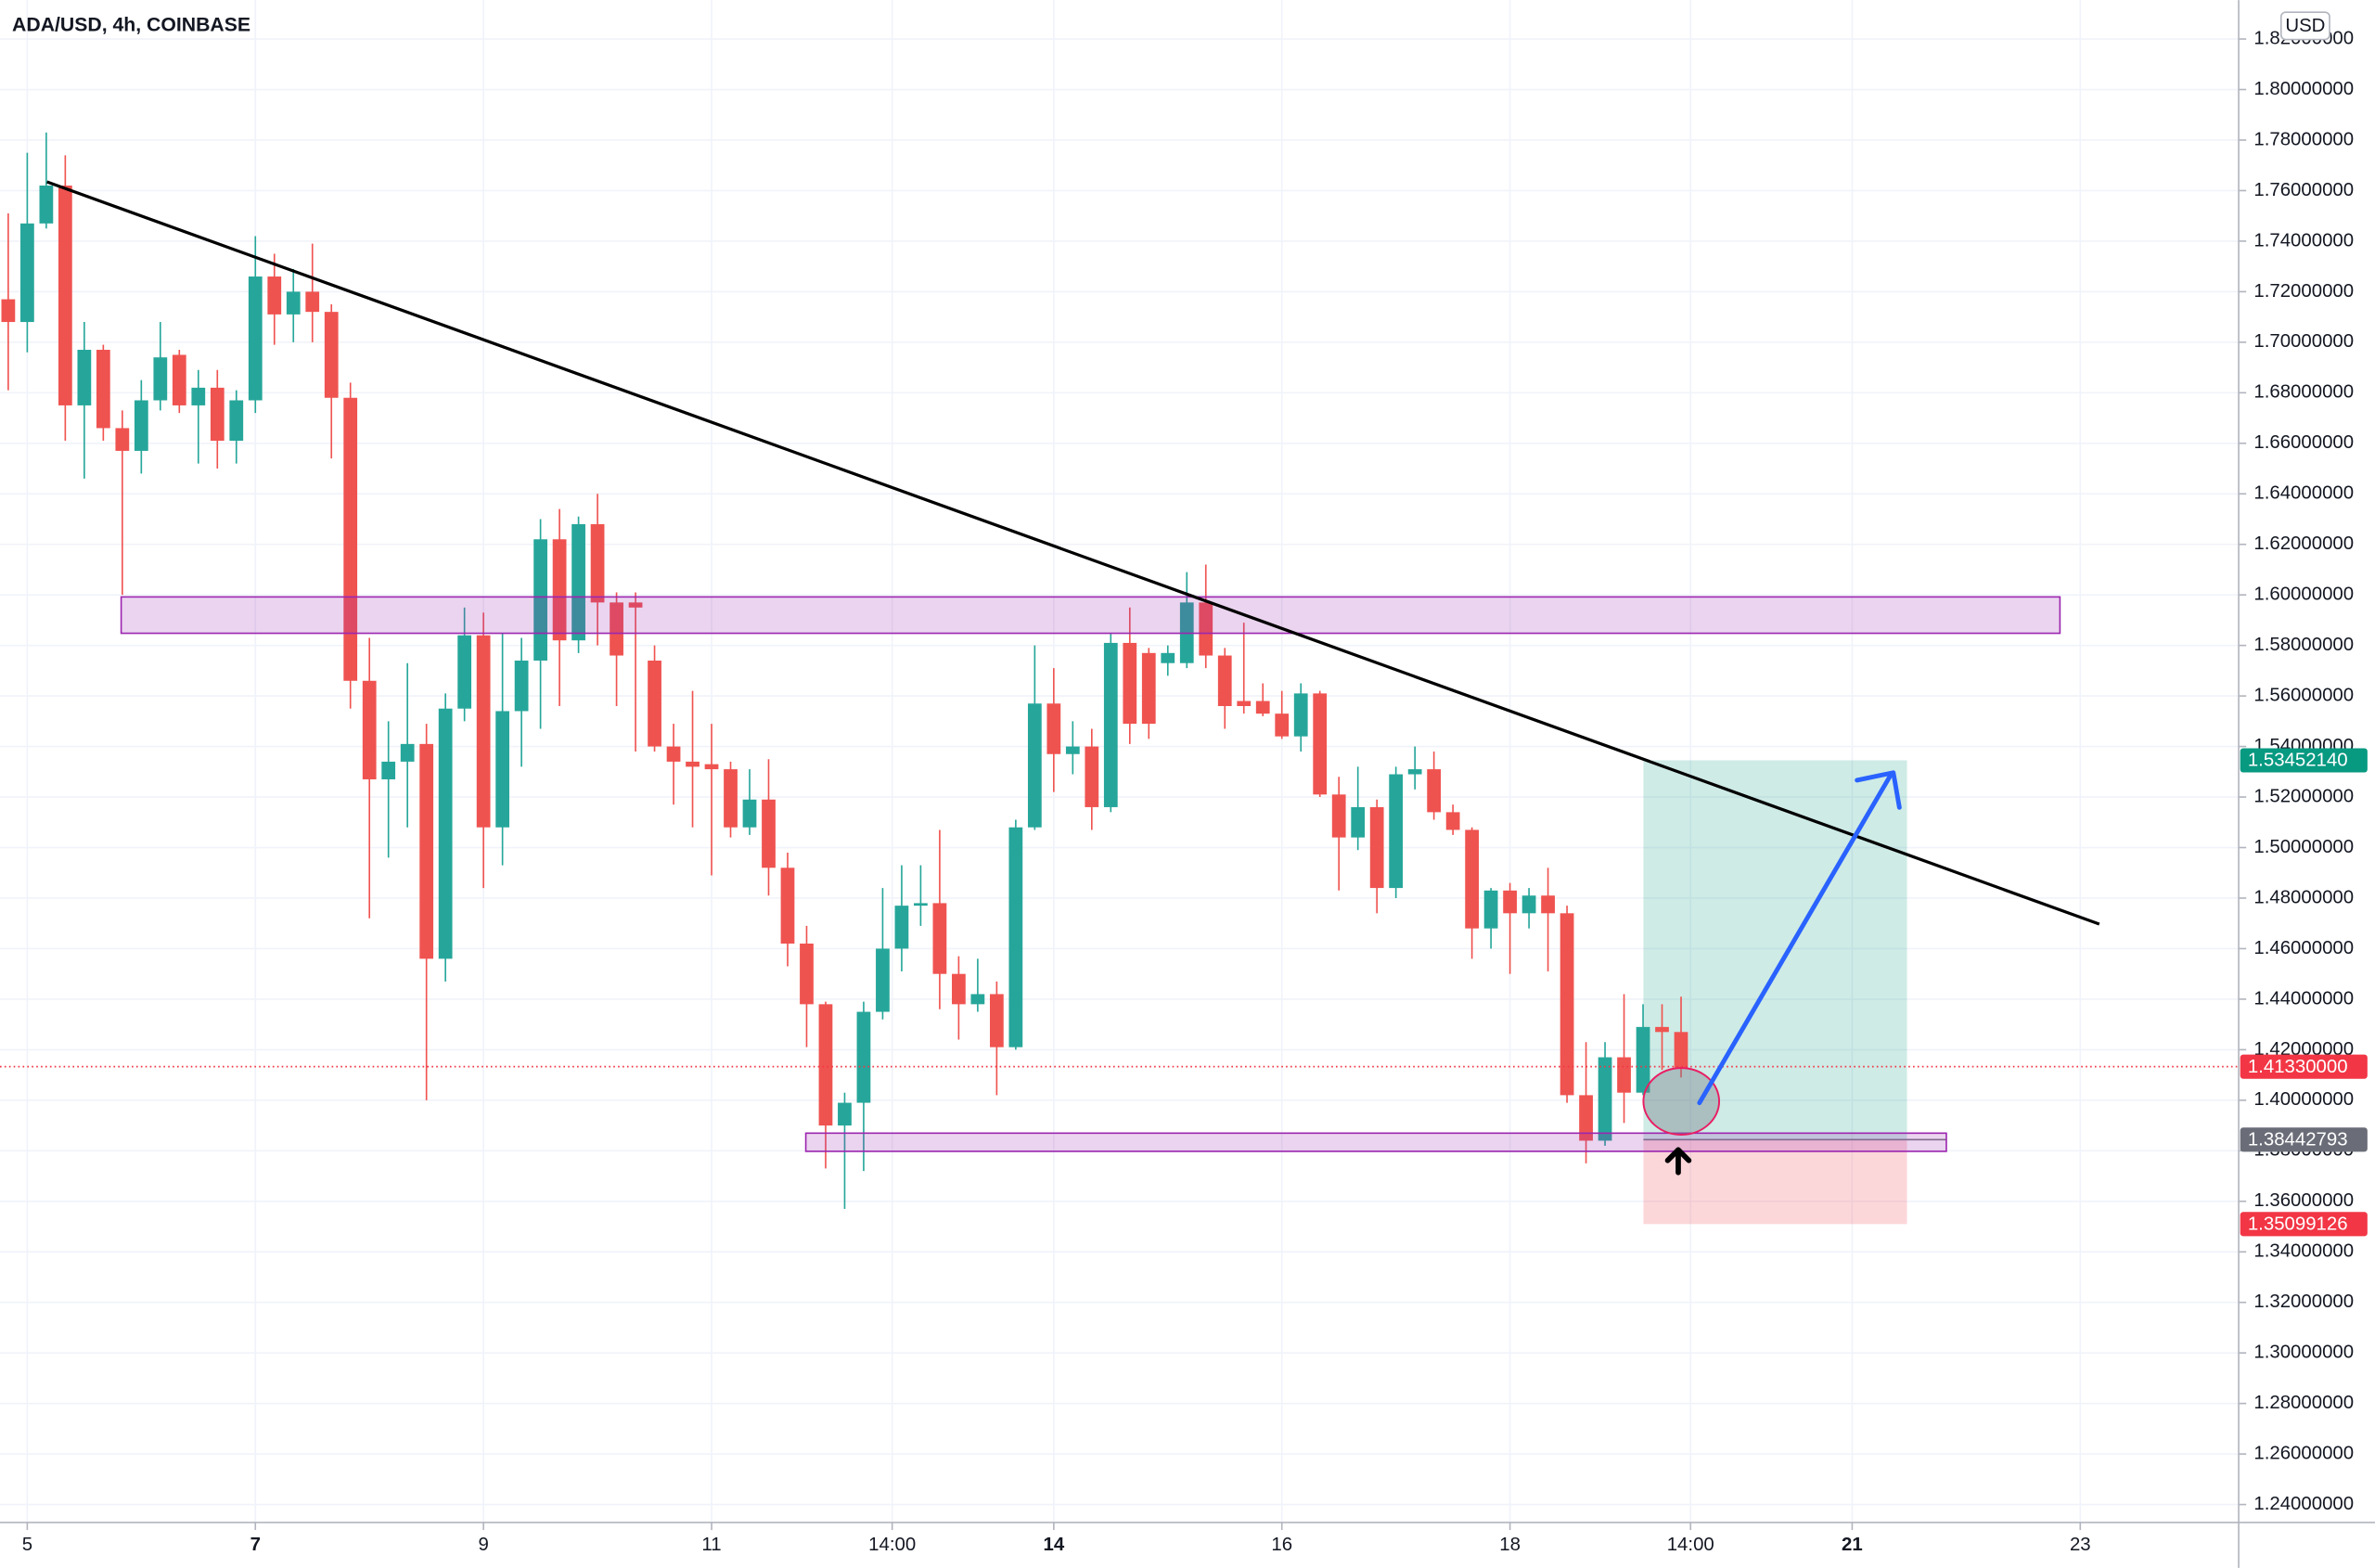 This screenshot has height=1568, width=2375. Describe the element at coordinates (1775, 1182) in the screenshot. I see `stop-zone` at that location.